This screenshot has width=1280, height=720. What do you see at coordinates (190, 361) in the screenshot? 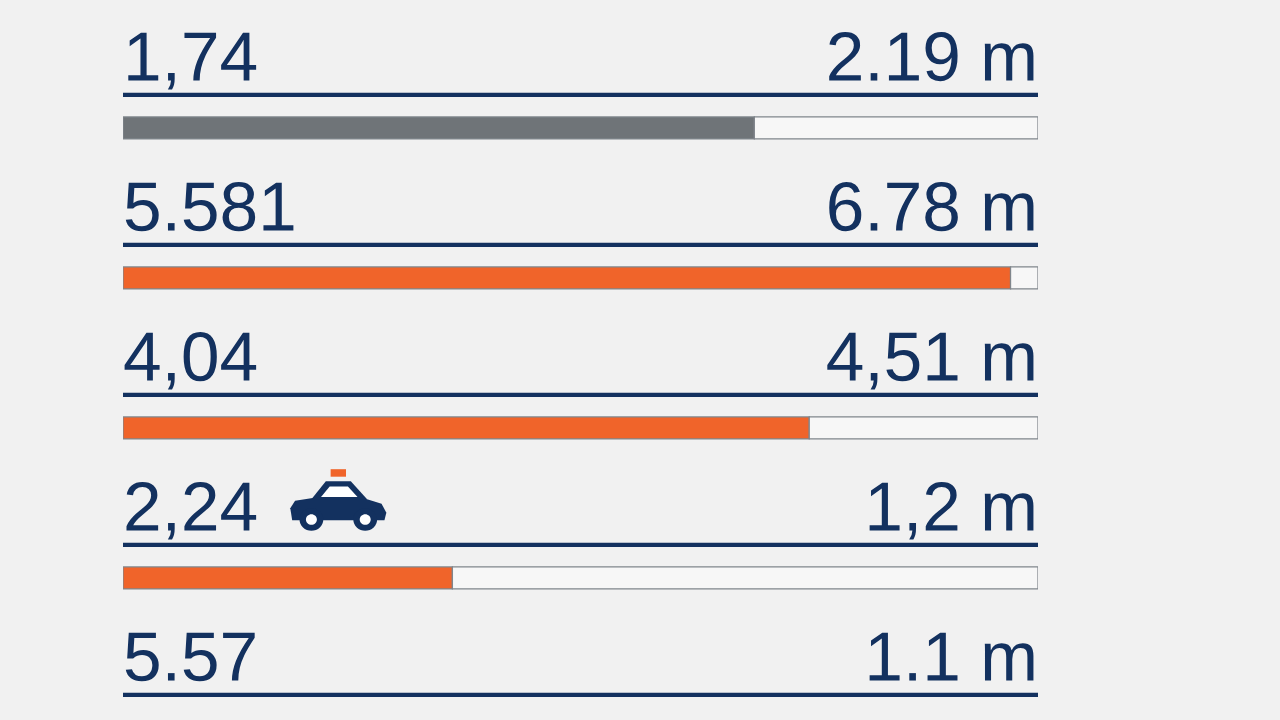
I see `y-tick-label: 4,04` at bounding box center [190, 361].